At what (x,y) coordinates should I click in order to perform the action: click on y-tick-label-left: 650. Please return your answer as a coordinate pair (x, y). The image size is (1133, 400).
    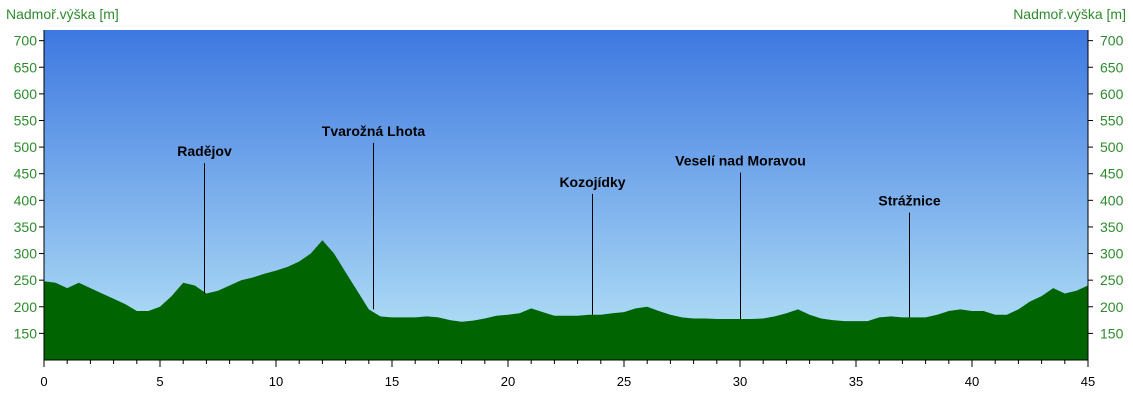
    Looking at the image, I should click on (26, 67).